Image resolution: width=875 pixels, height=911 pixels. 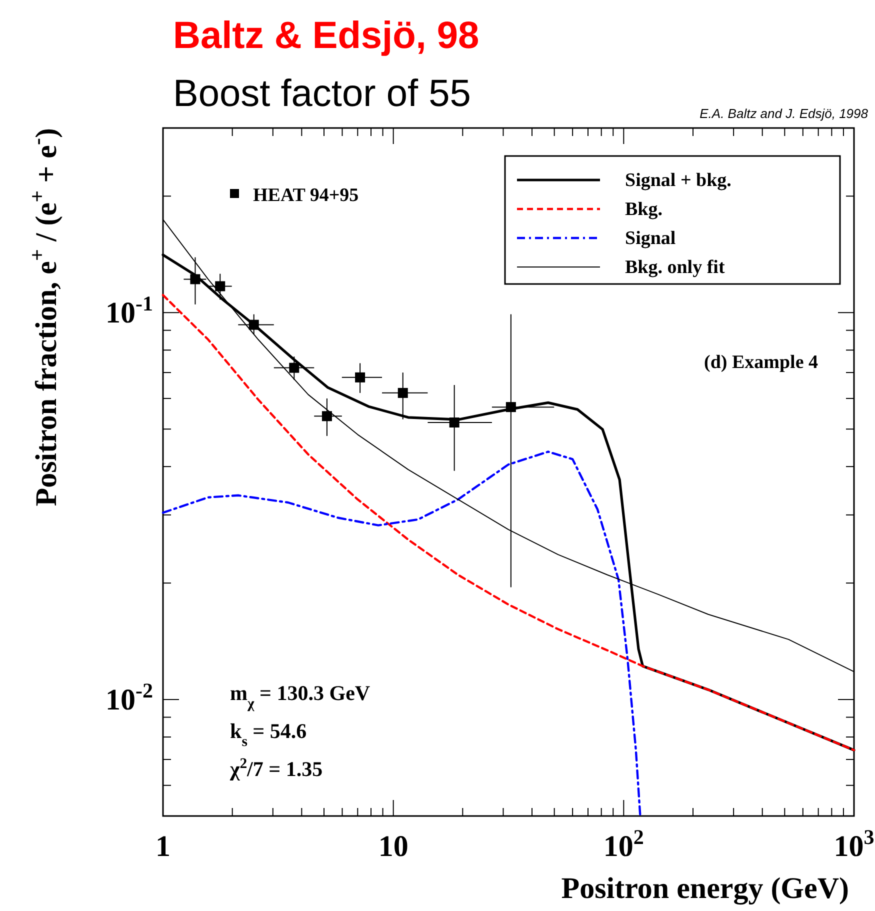 I want to click on chart-subtitle: Boost factor of 55, so click(x=322, y=94).